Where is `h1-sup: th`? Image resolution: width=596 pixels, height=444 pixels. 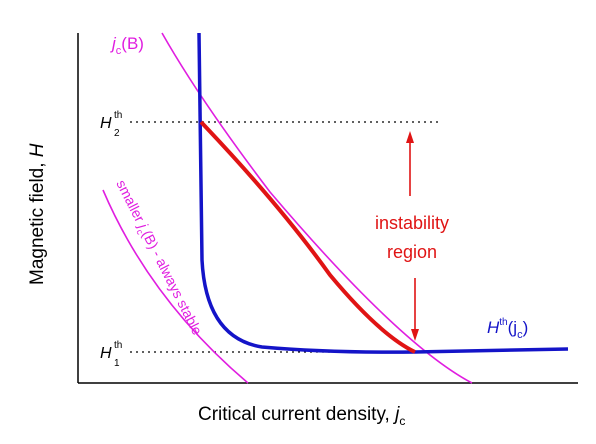 h1-sup: th is located at coordinates (118, 345).